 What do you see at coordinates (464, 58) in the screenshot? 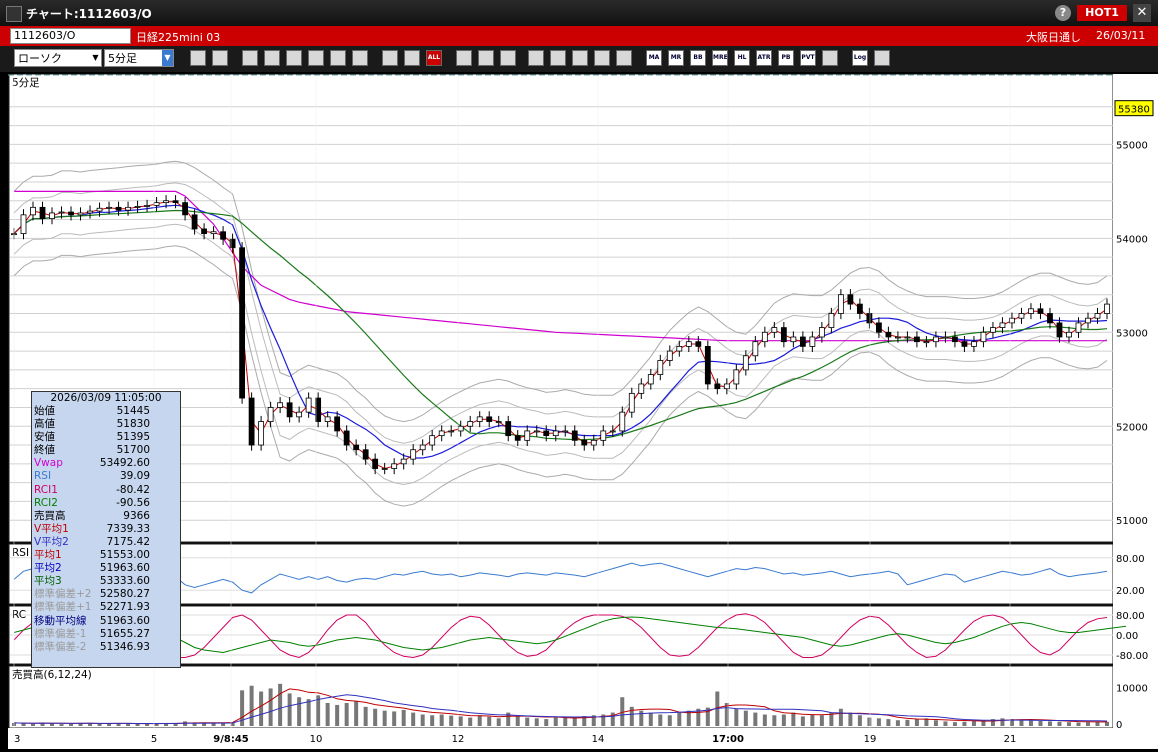
I see `settings-icon` at bounding box center [464, 58].